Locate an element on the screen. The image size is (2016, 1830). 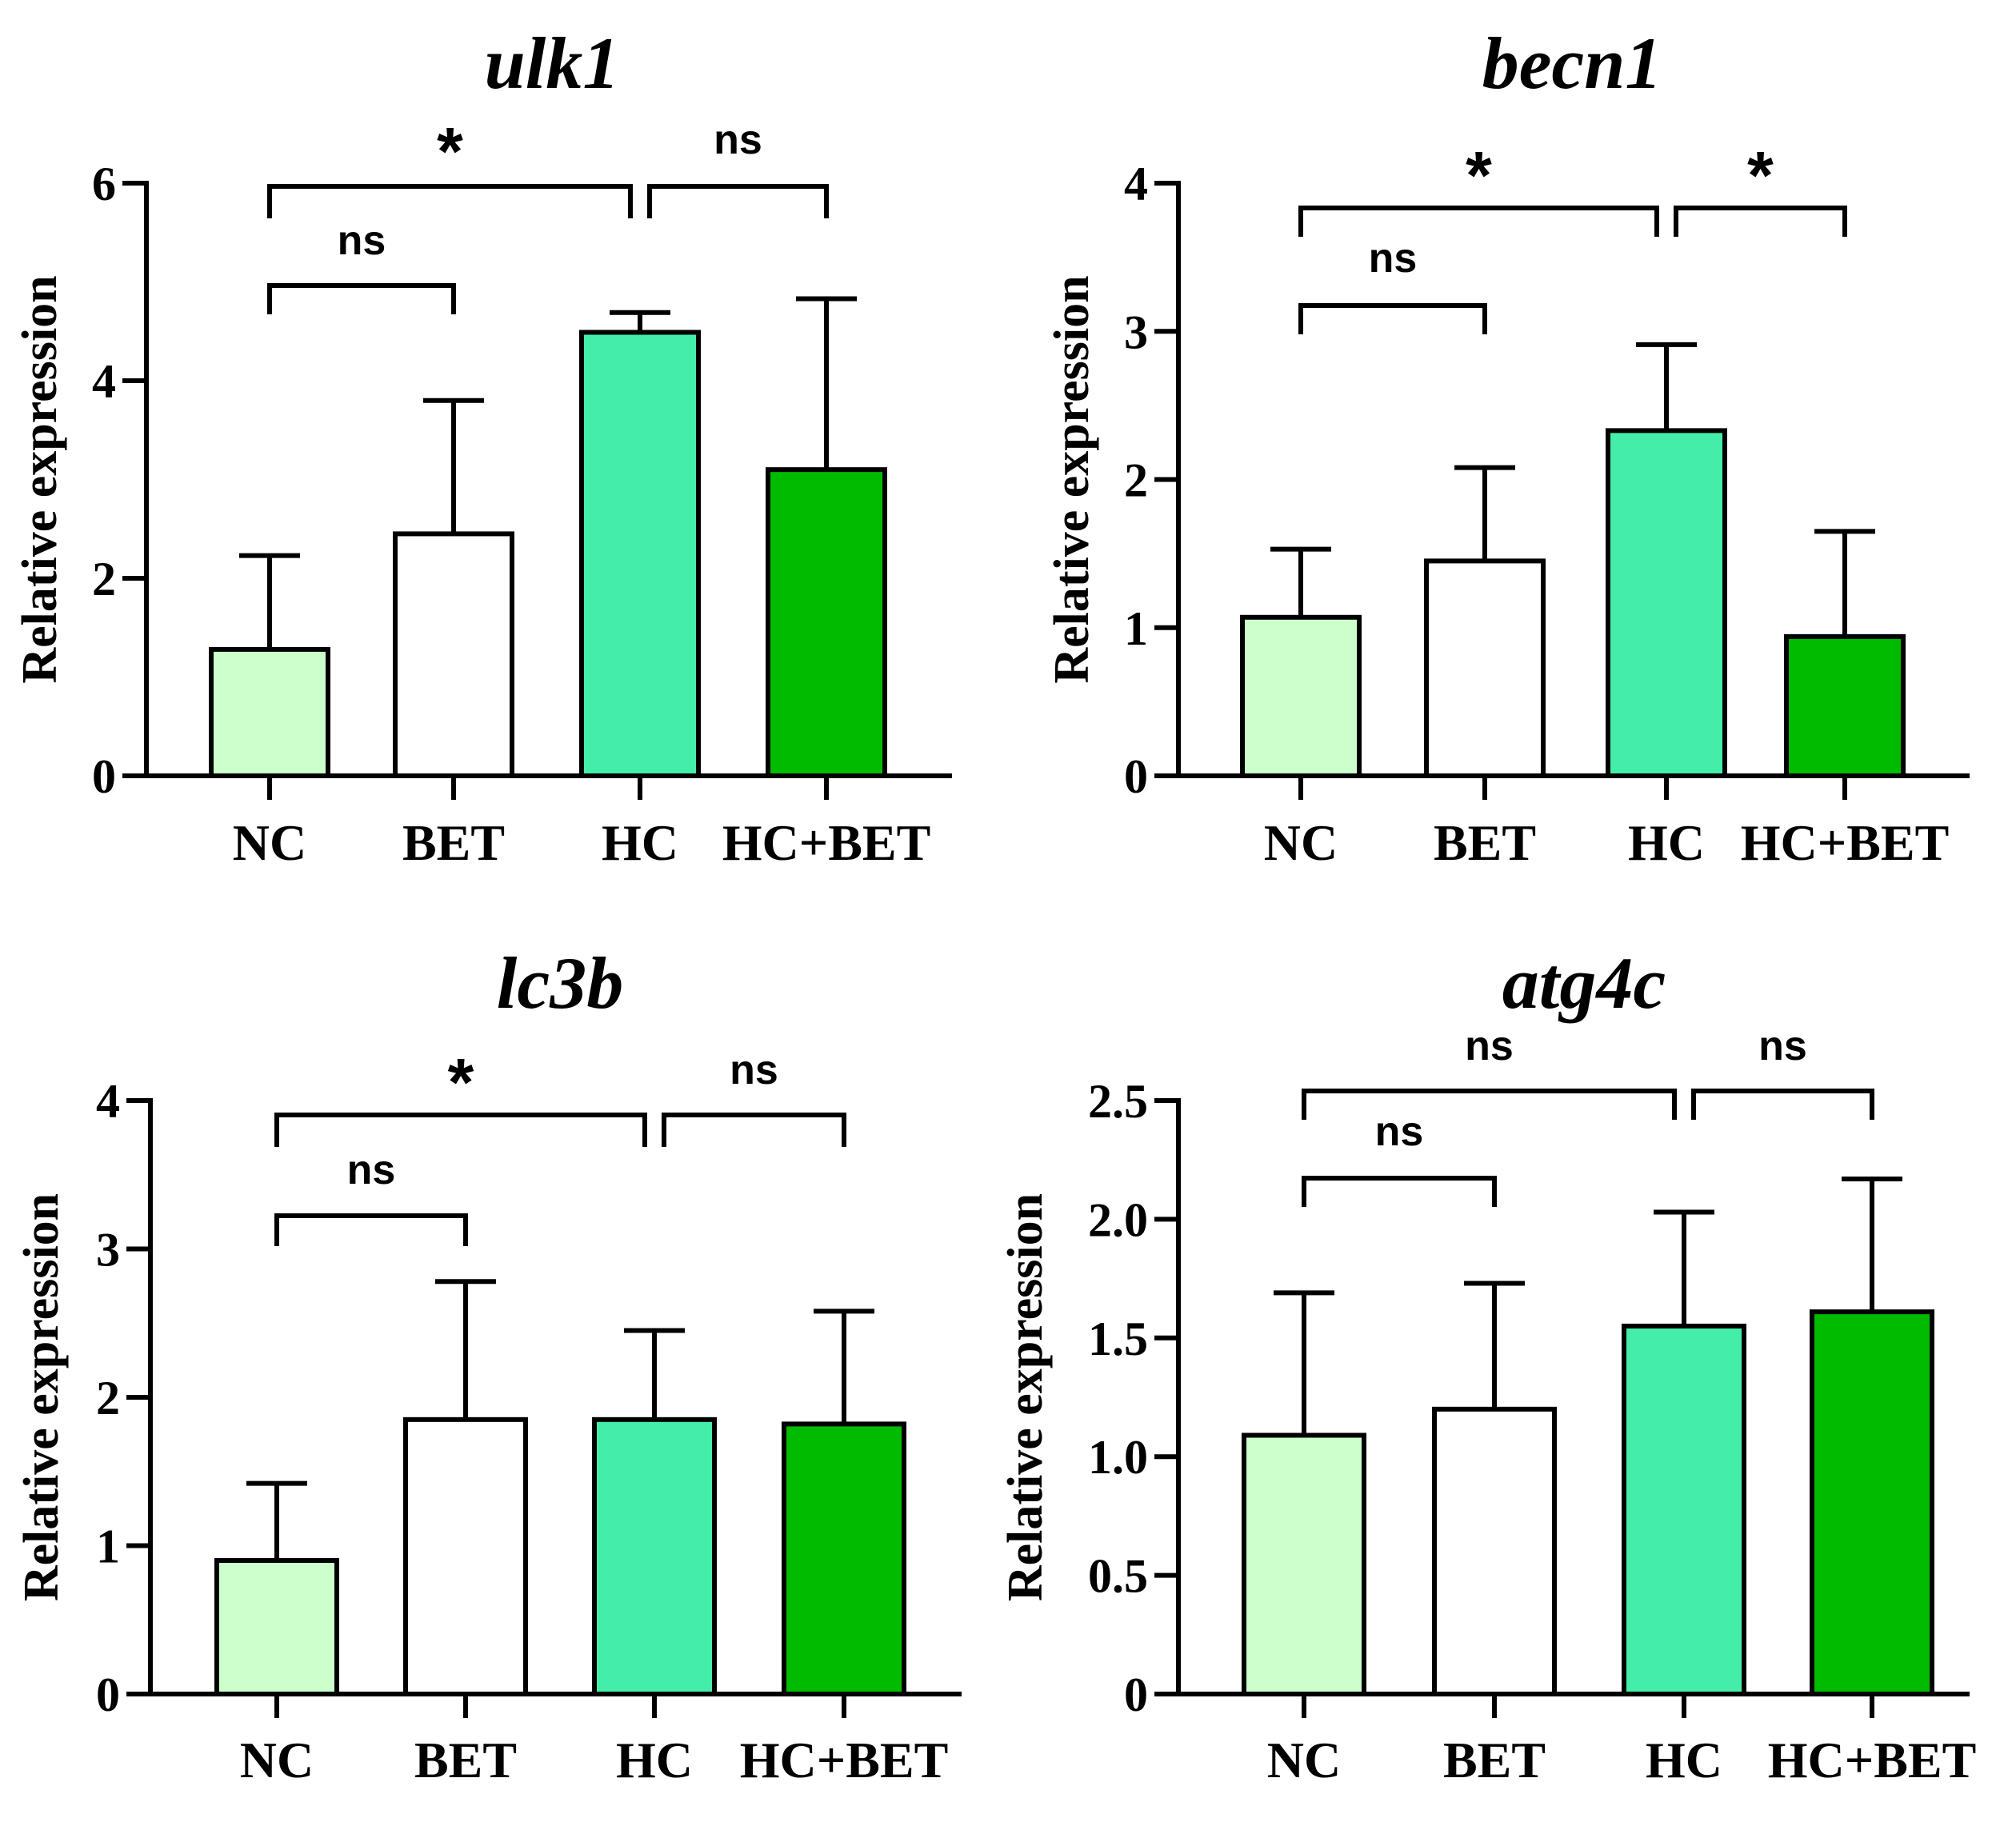
y-tick-label: 6 is located at coordinates (104, 184).